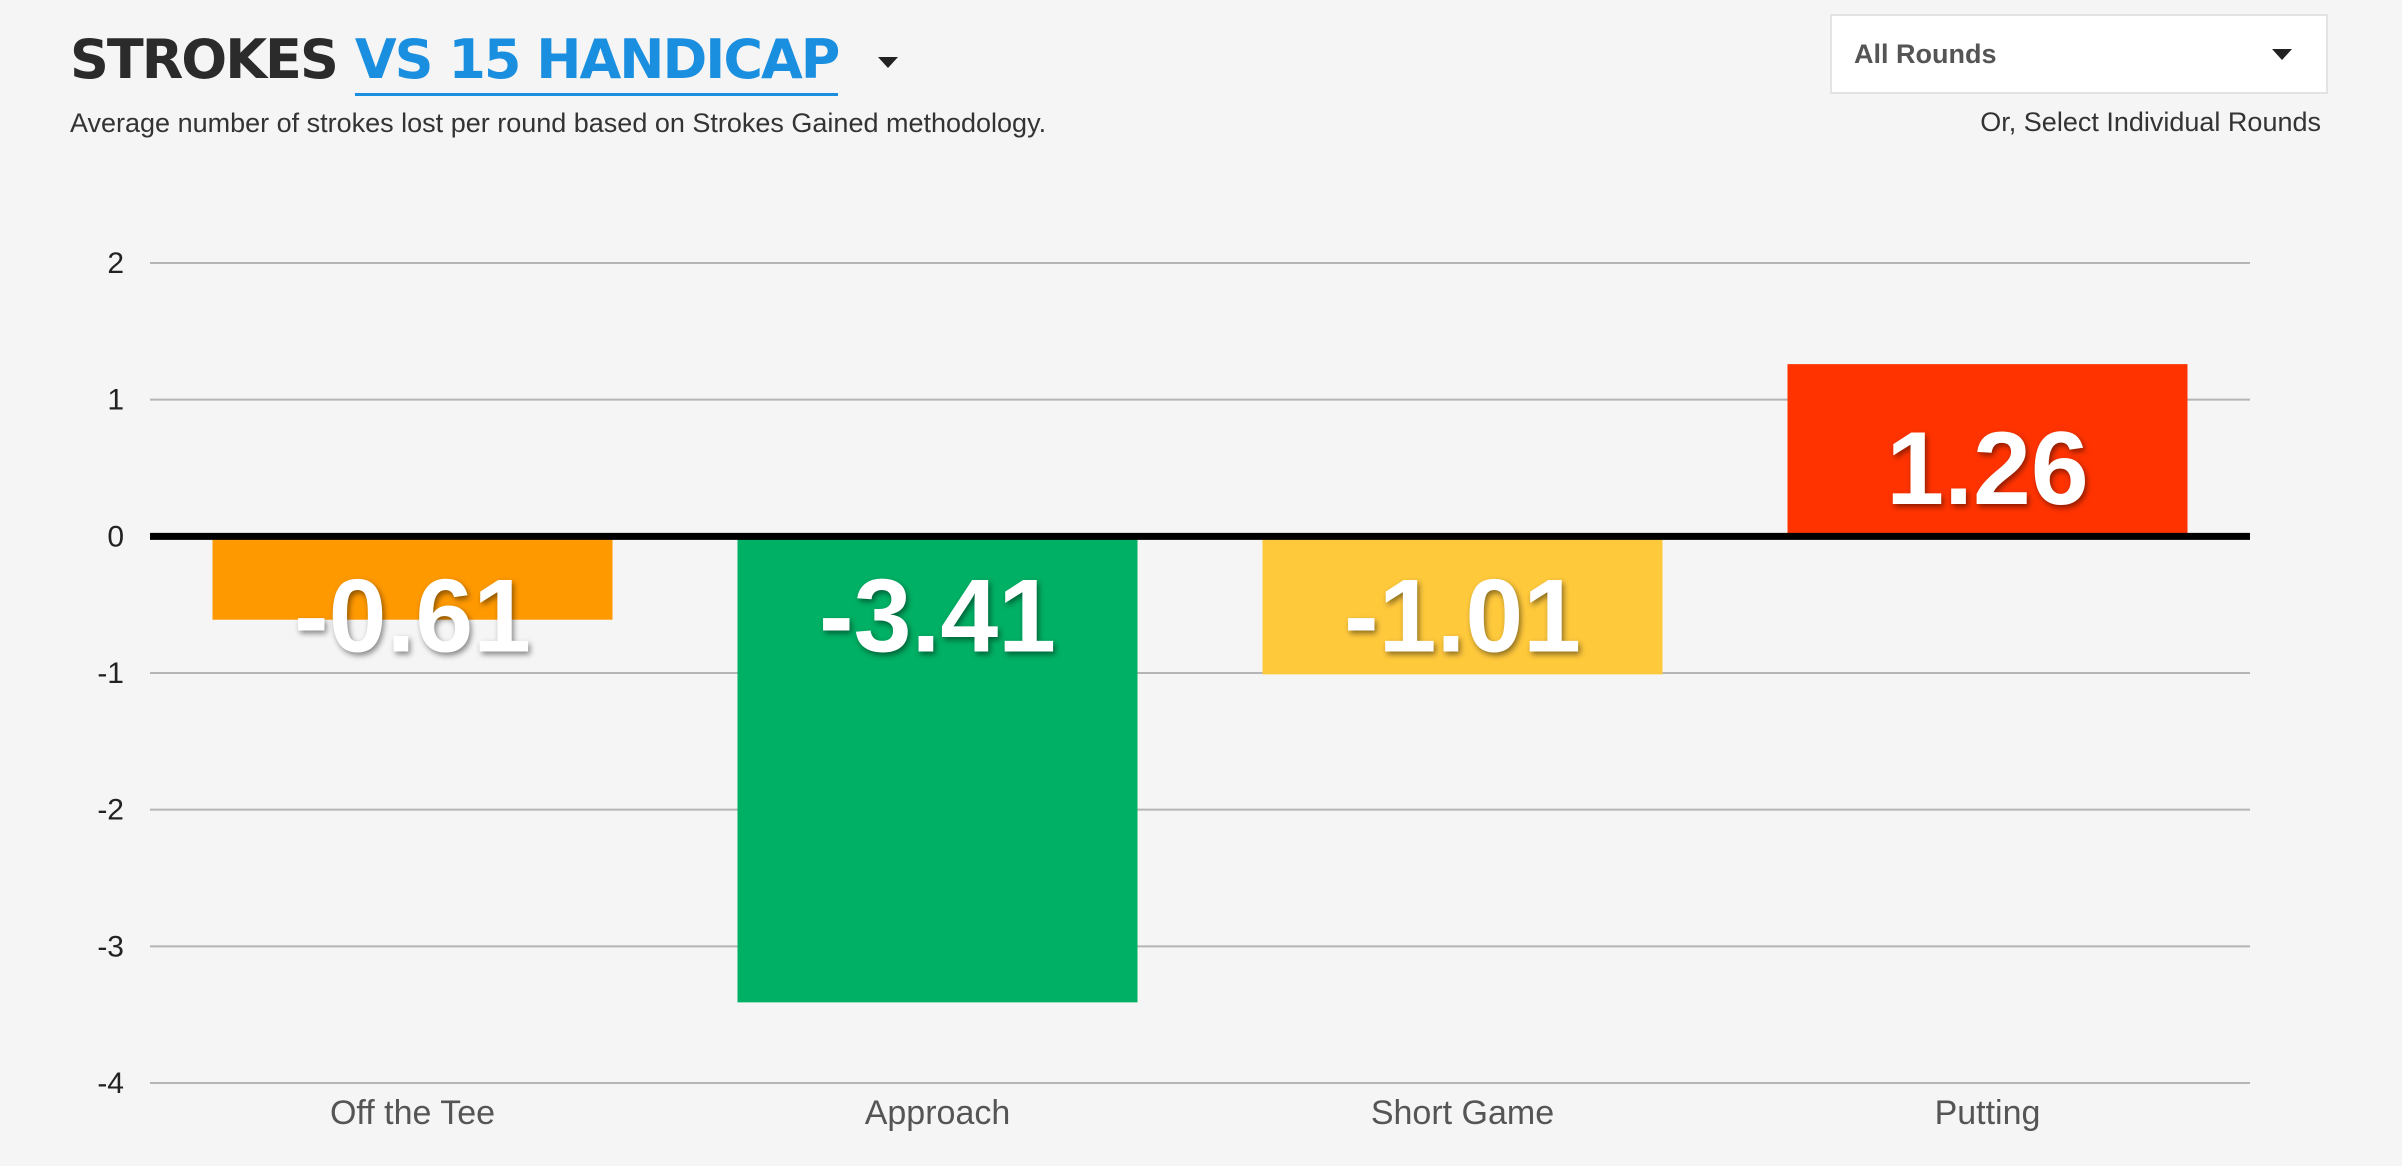 This screenshot has width=2402, height=1166. What do you see at coordinates (1925, 53) in the screenshot?
I see `round-filter-selected: All Rounds` at bounding box center [1925, 53].